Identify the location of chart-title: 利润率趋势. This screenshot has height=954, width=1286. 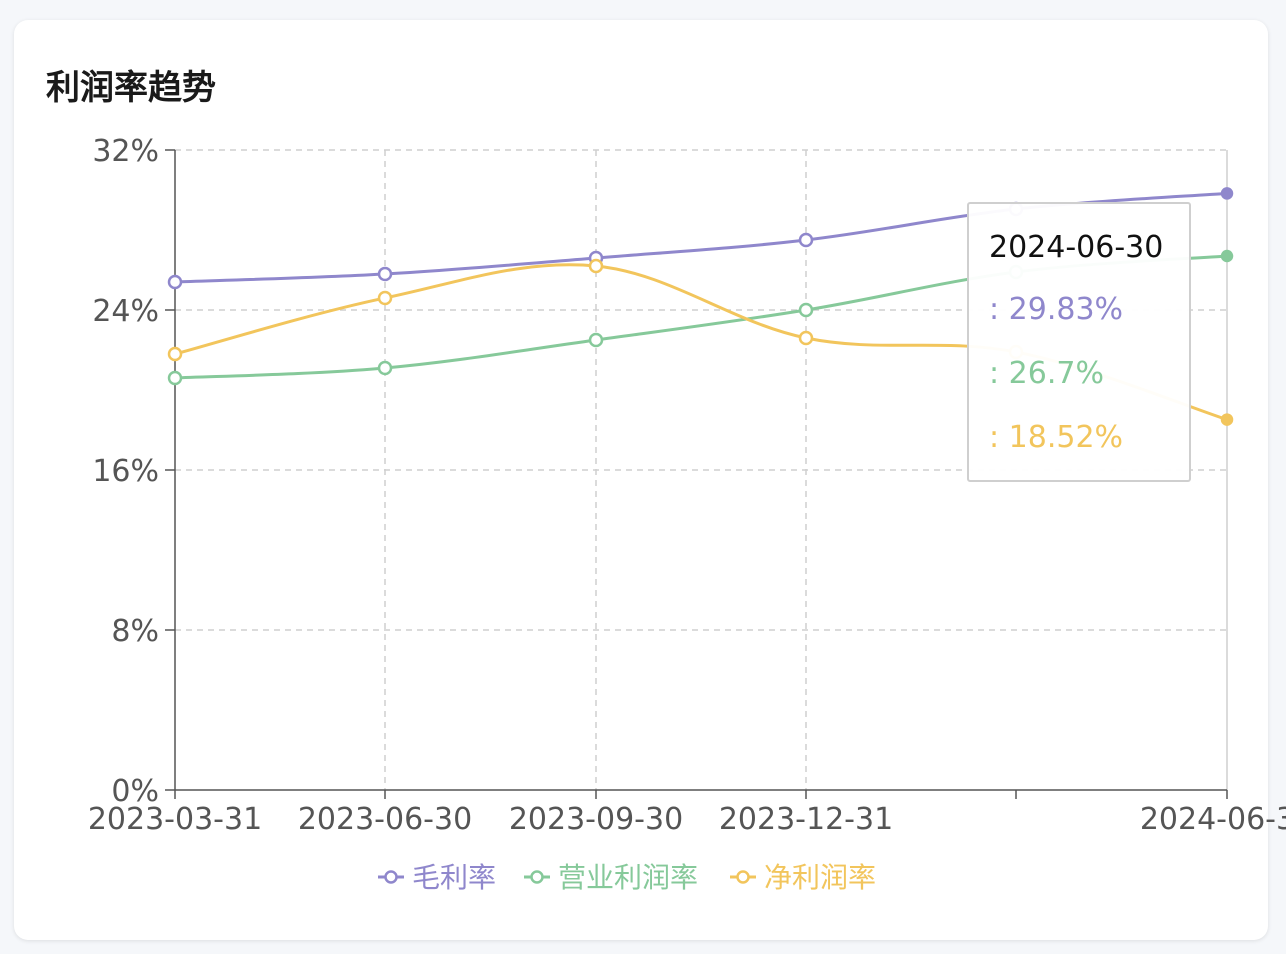
(131, 88).